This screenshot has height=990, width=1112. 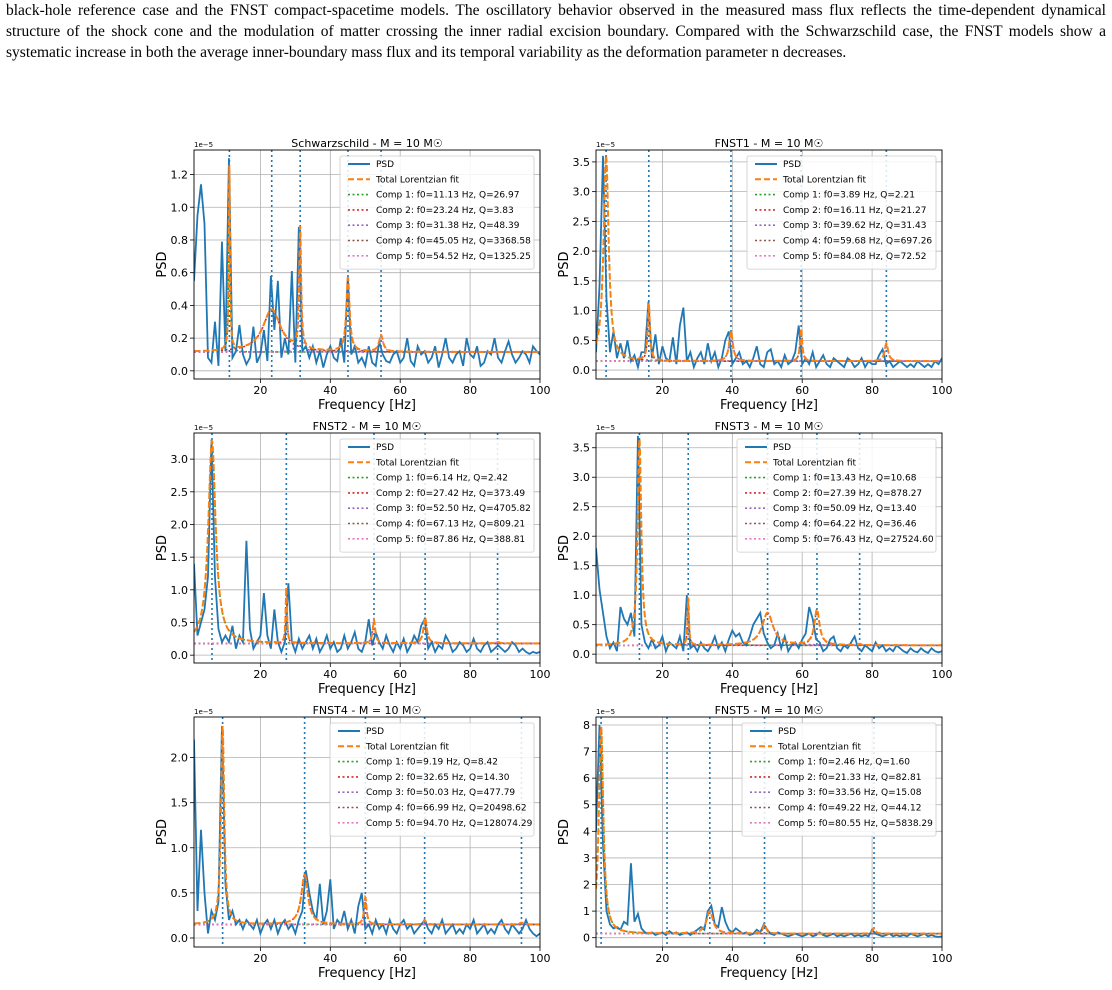 I want to click on y-tick-label: 0.4, so click(x=180, y=305).